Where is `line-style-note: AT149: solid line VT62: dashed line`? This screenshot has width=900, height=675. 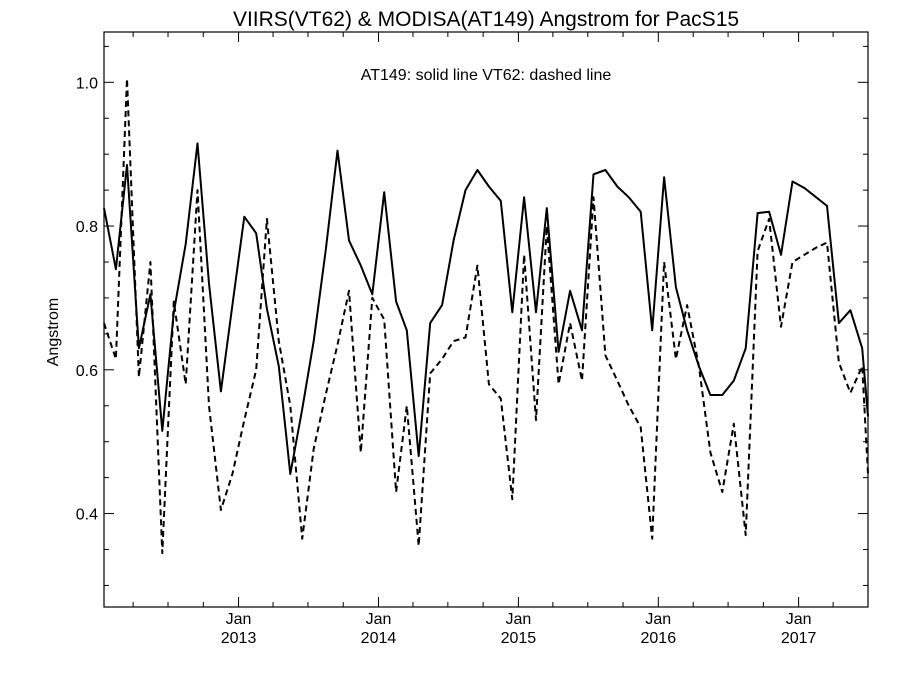 line-style-note: AT149: solid line VT62: dashed line is located at coordinates (486, 75).